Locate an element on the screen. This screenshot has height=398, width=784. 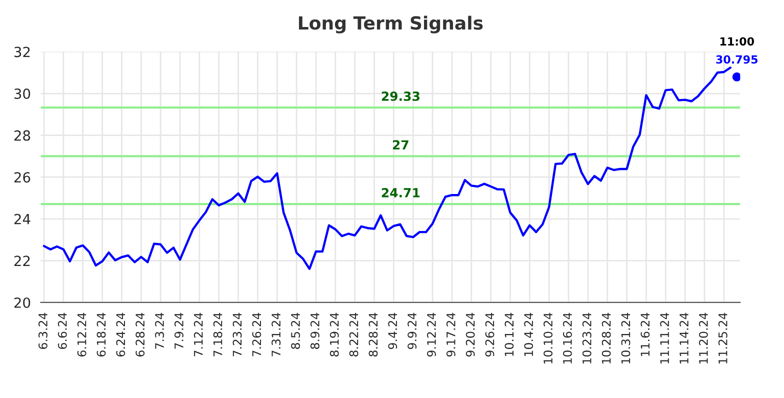
x-tick-label: 10.1.24 is located at coordinates (509, 334).